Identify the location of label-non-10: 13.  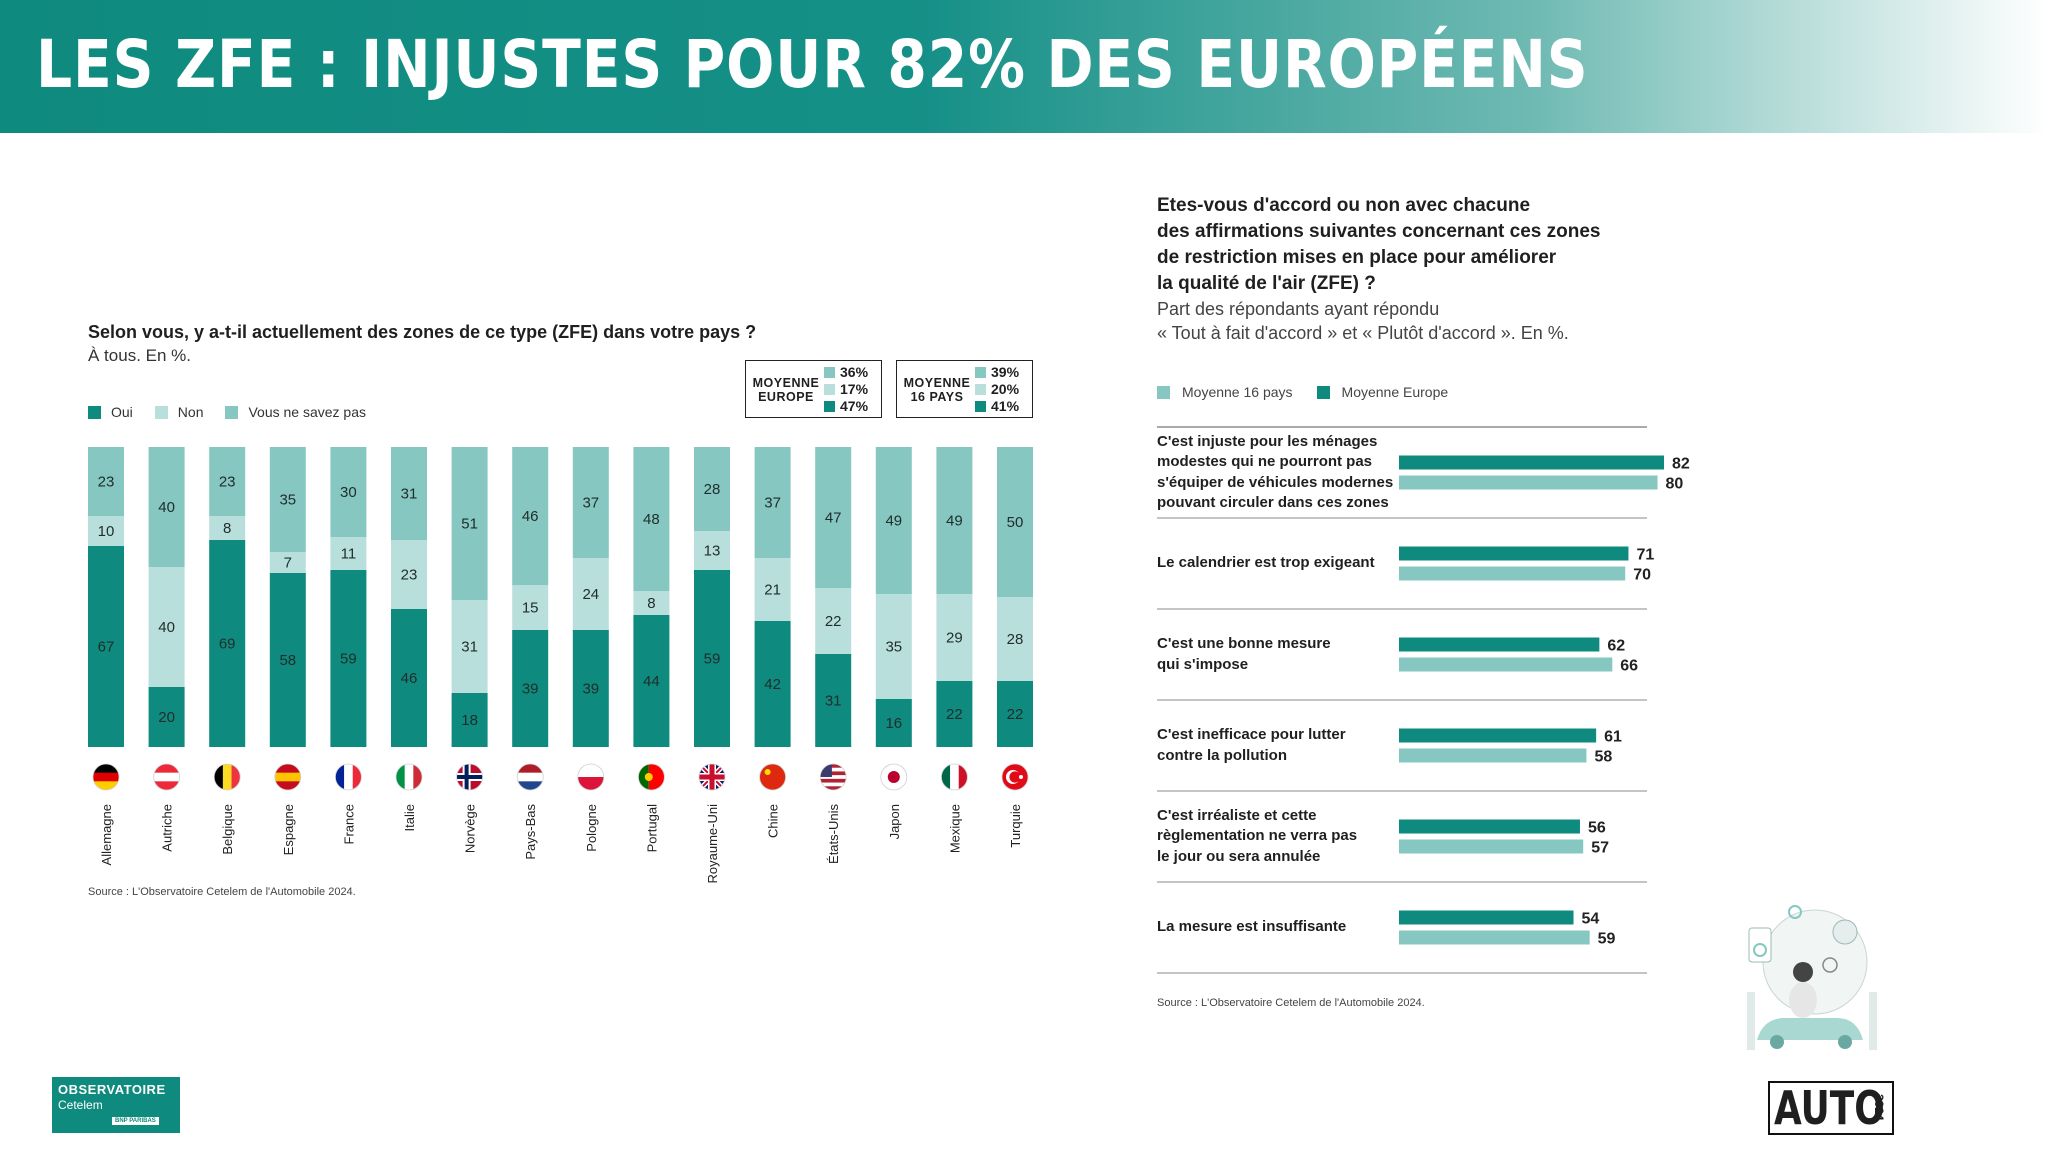
(712, 551).